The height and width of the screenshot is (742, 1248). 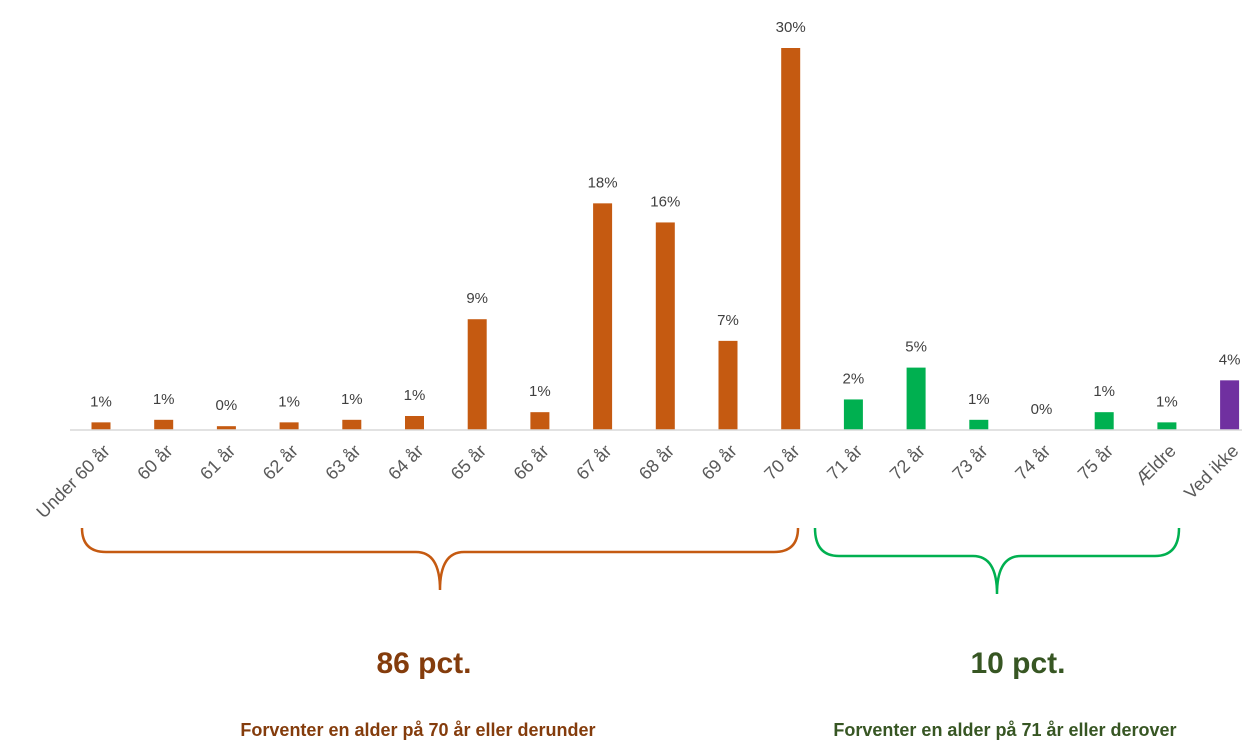 I want to click on category-label: 67 år, so click(x=593, y=462).